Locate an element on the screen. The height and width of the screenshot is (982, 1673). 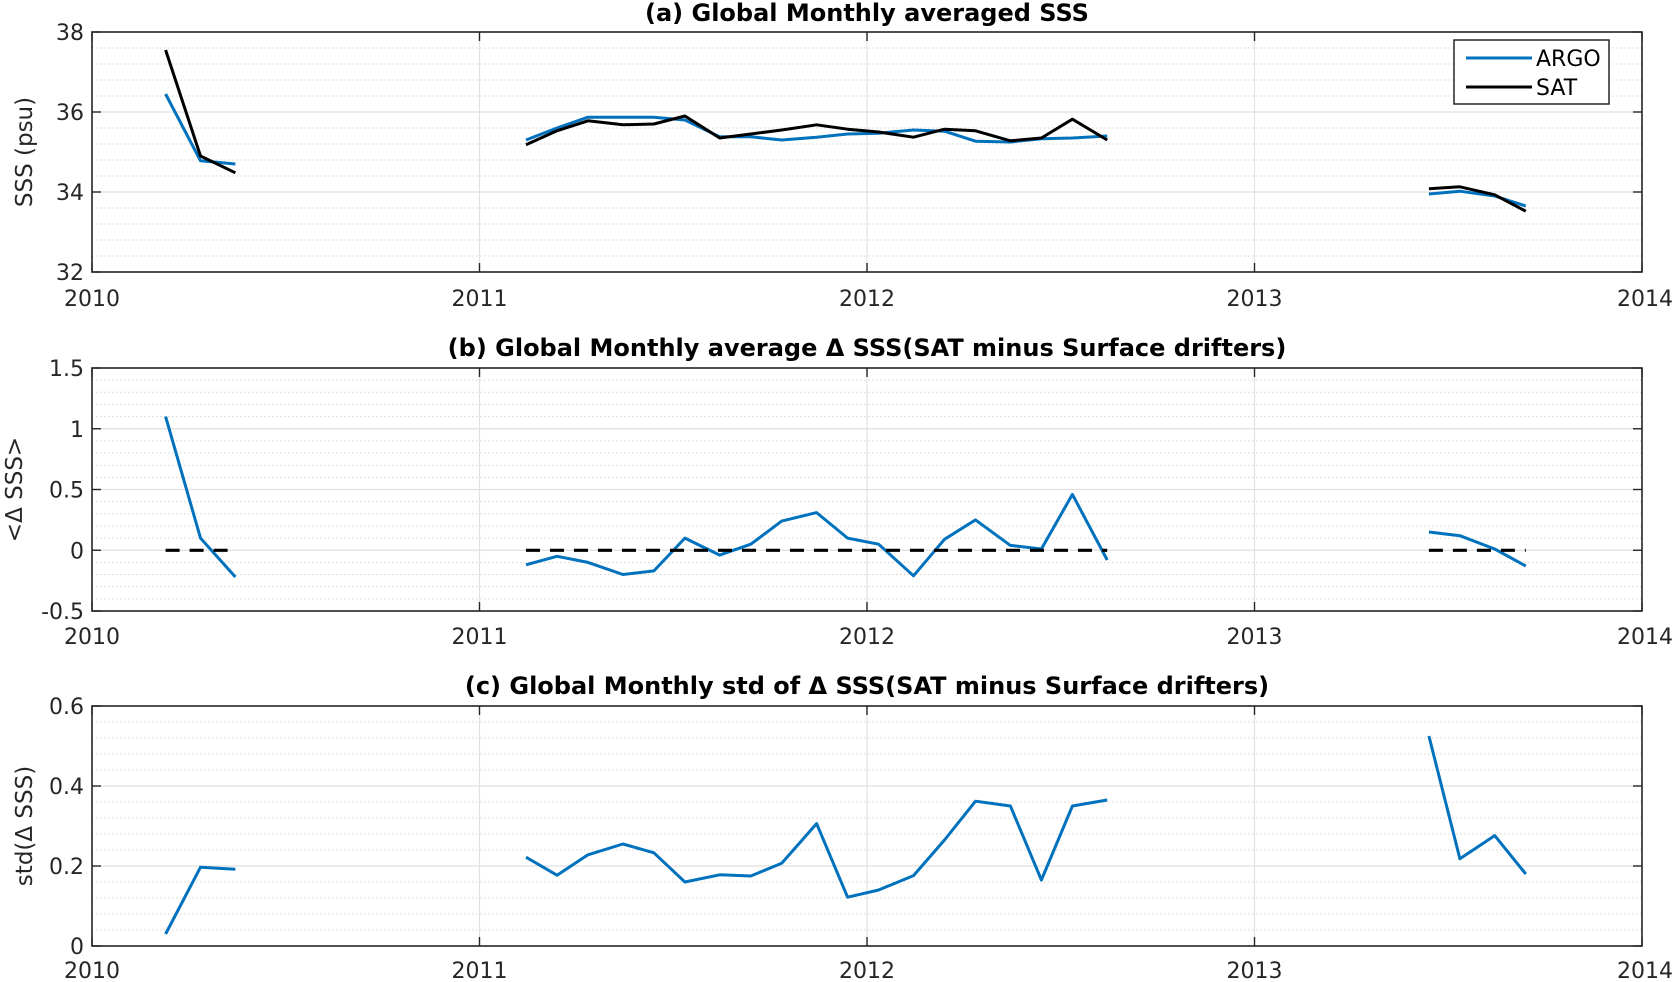
y-tick-label: 0.6 is located at coordinates (66, 707).